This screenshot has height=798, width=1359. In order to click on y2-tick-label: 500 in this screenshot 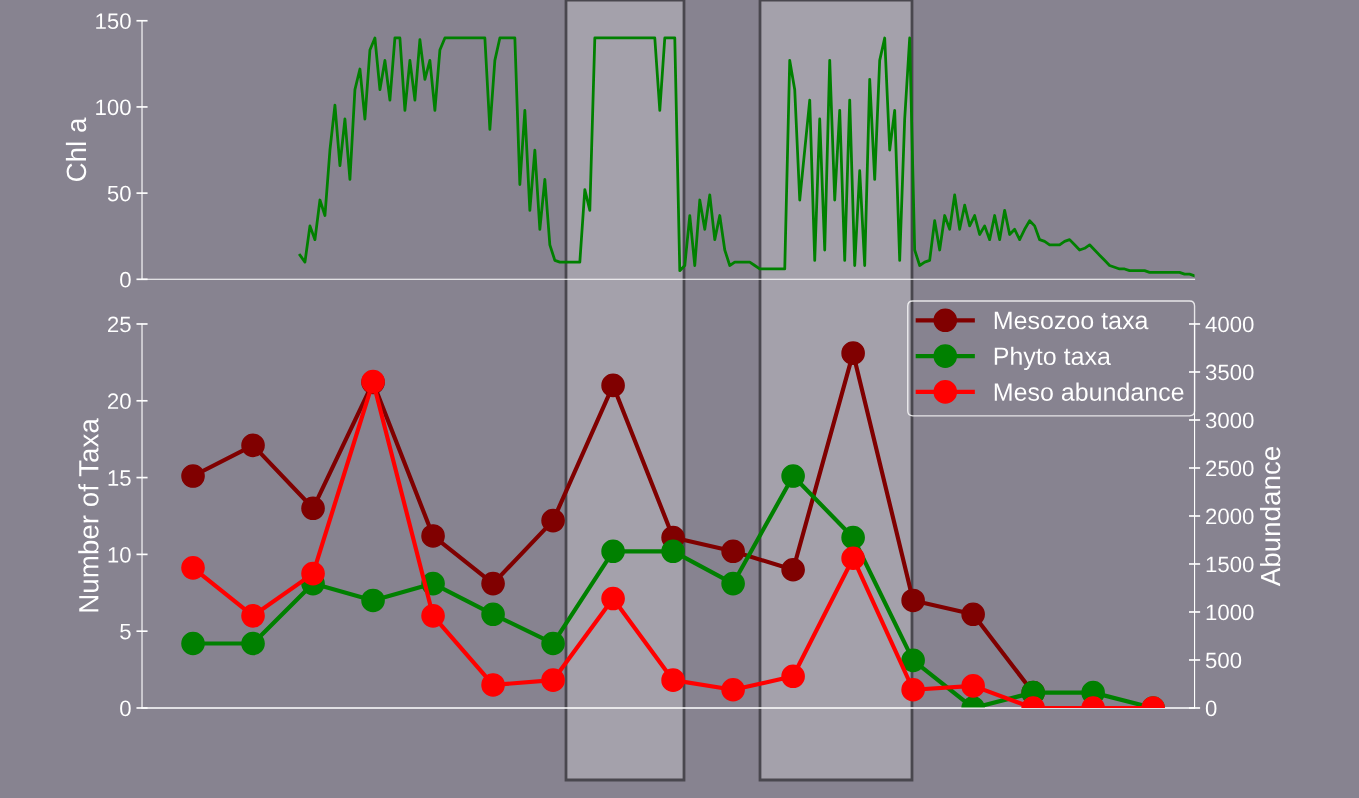, I will do `click(1223, 660)`.